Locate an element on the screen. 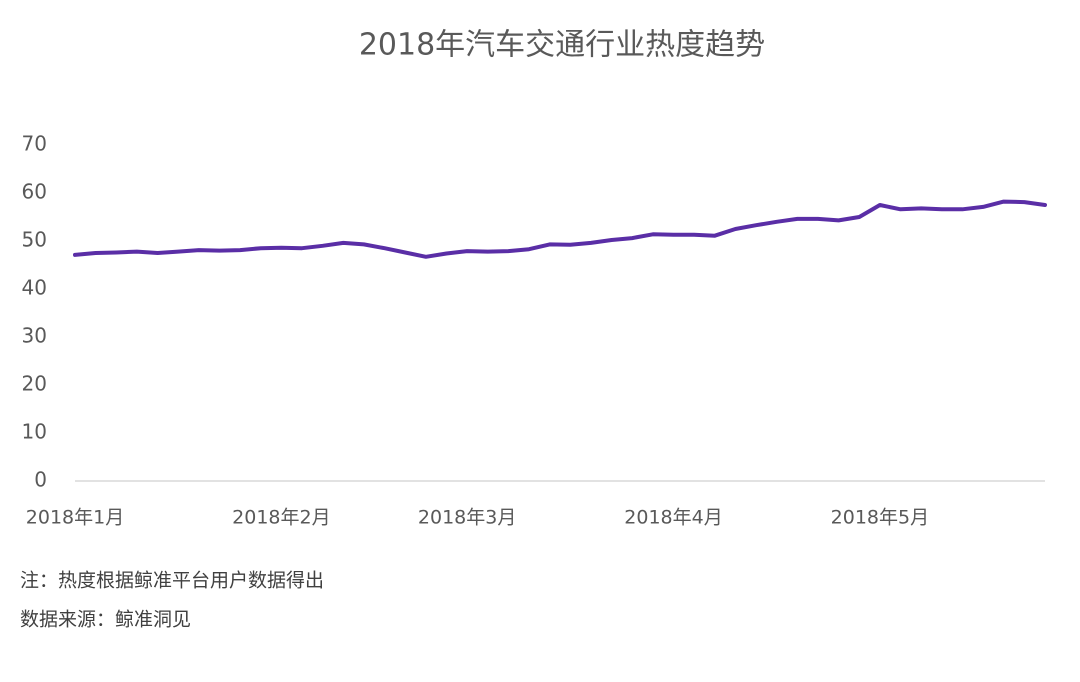 Image resolution: width=1080 pixels, height=682 pixels. y-tick-label: 0 is located at coordinates (40, 480).